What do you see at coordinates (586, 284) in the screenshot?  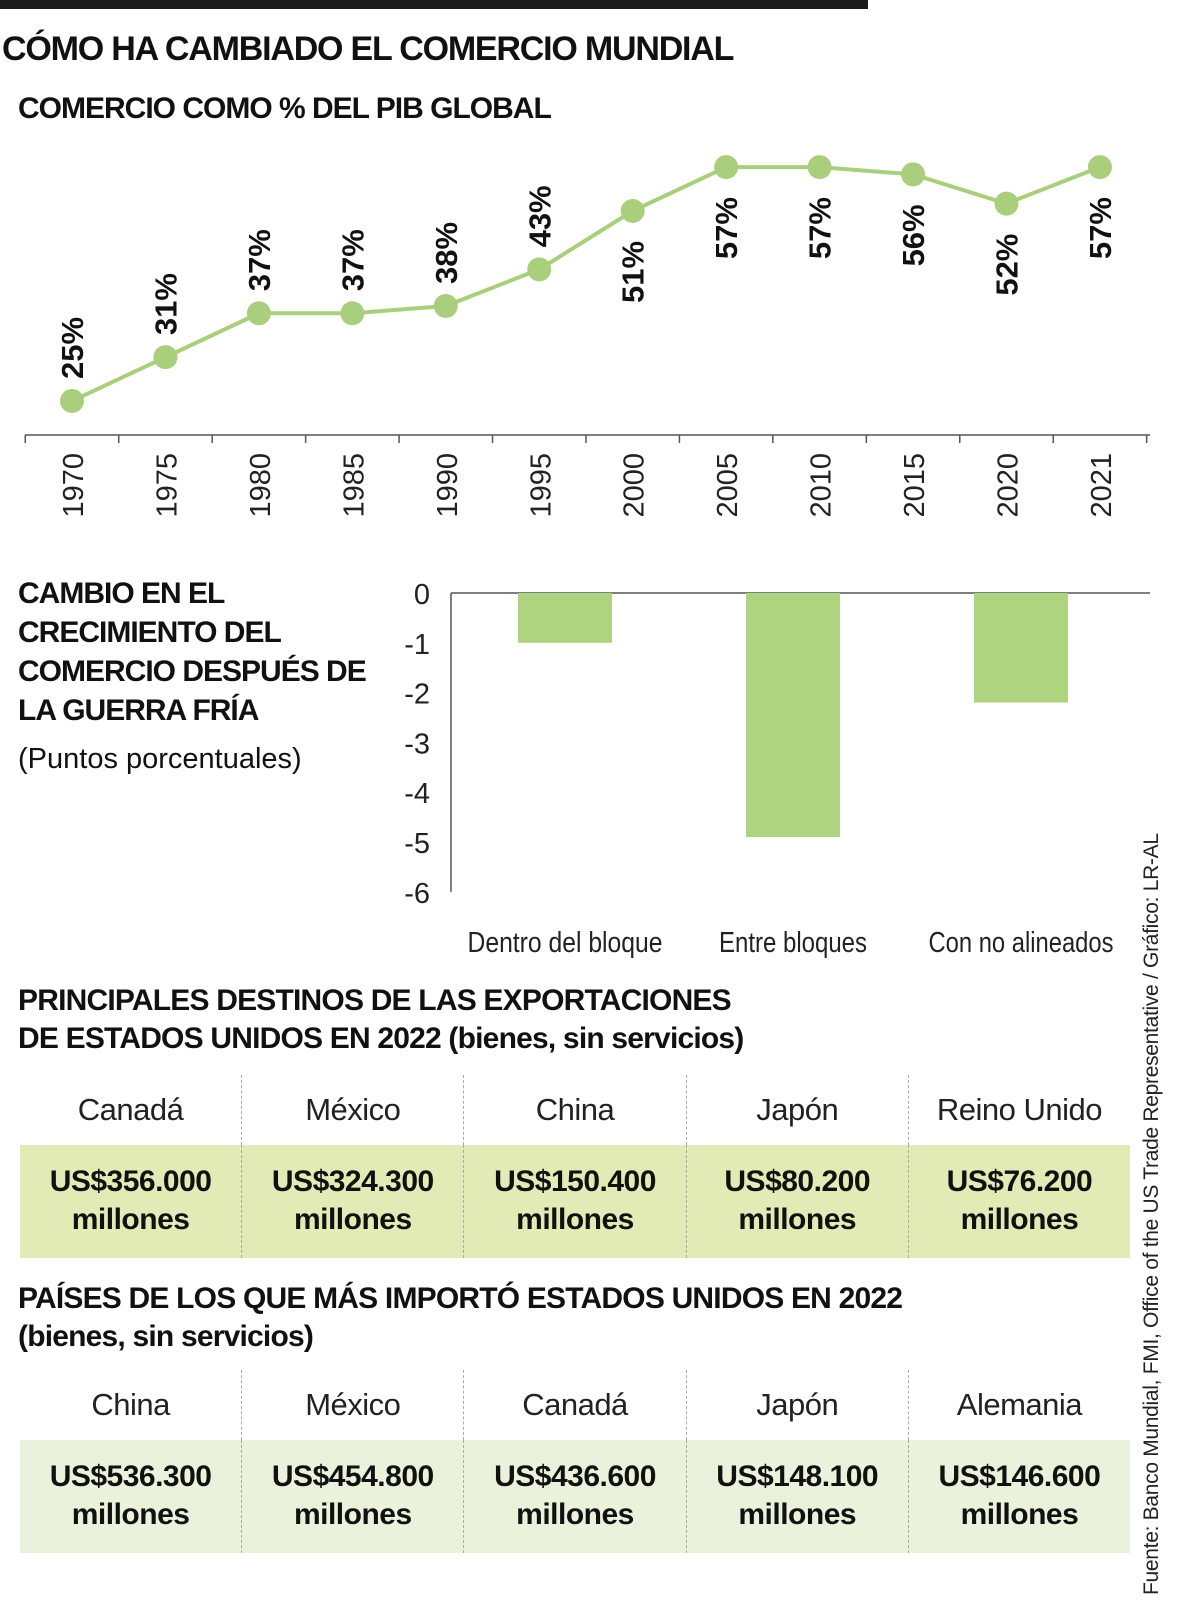 I see `series-line` at bounding box center [586, 284].